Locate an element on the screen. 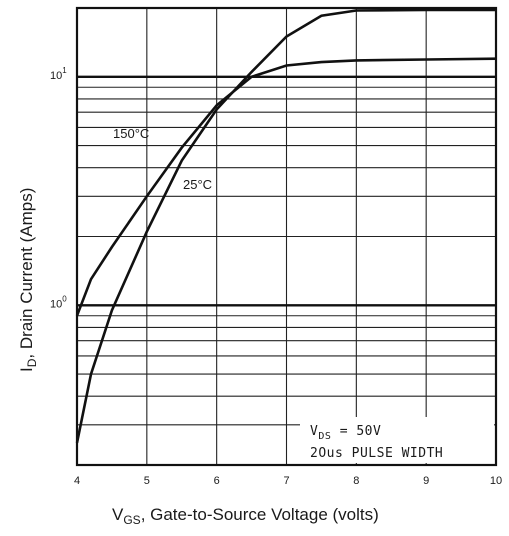 The width and height of the screenshot is (509, 536). x-tick-label-10: 10 is located at coordinates (496, 481).